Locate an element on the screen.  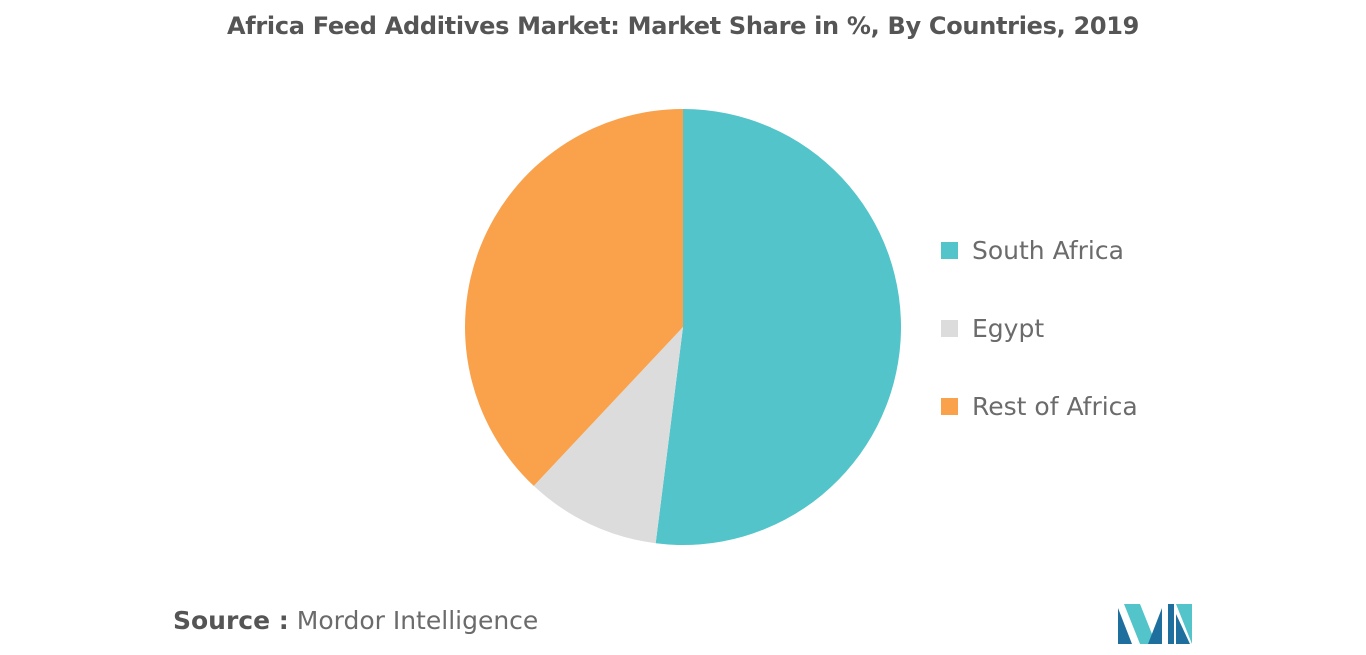
legend-item-south-africa: South Africa is located at coordinates (1039, 250).